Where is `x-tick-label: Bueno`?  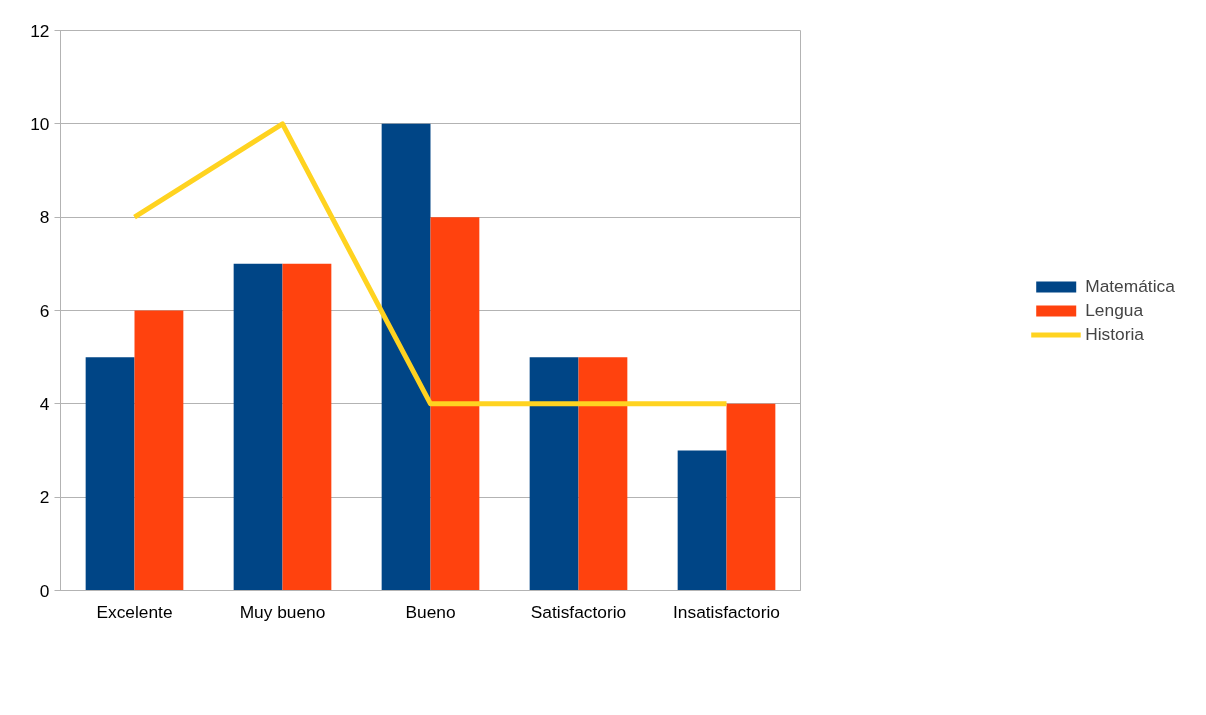
x-tick-label: Bueno is located at coordinates (430, 611).